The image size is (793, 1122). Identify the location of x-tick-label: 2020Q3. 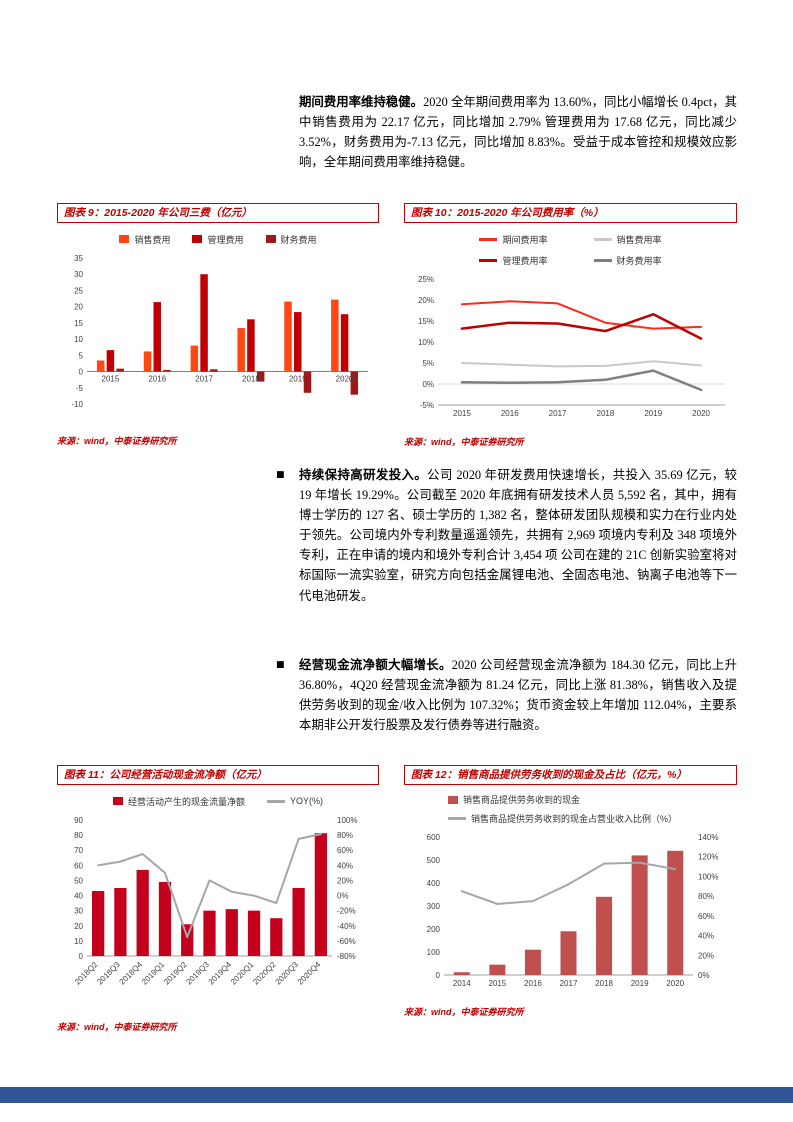
(287, 973).